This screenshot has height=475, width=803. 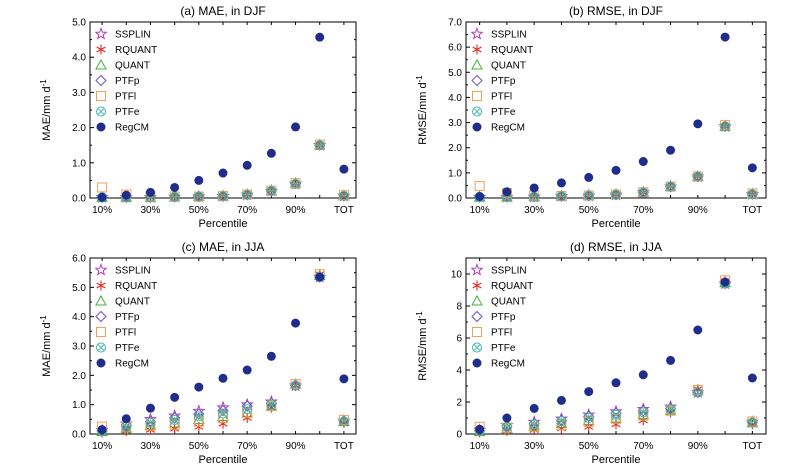 What do you see at coordinates (79, 317) in the screenshot?
I see `y-tick-label: 4.0` at bounding box center [79, 317].